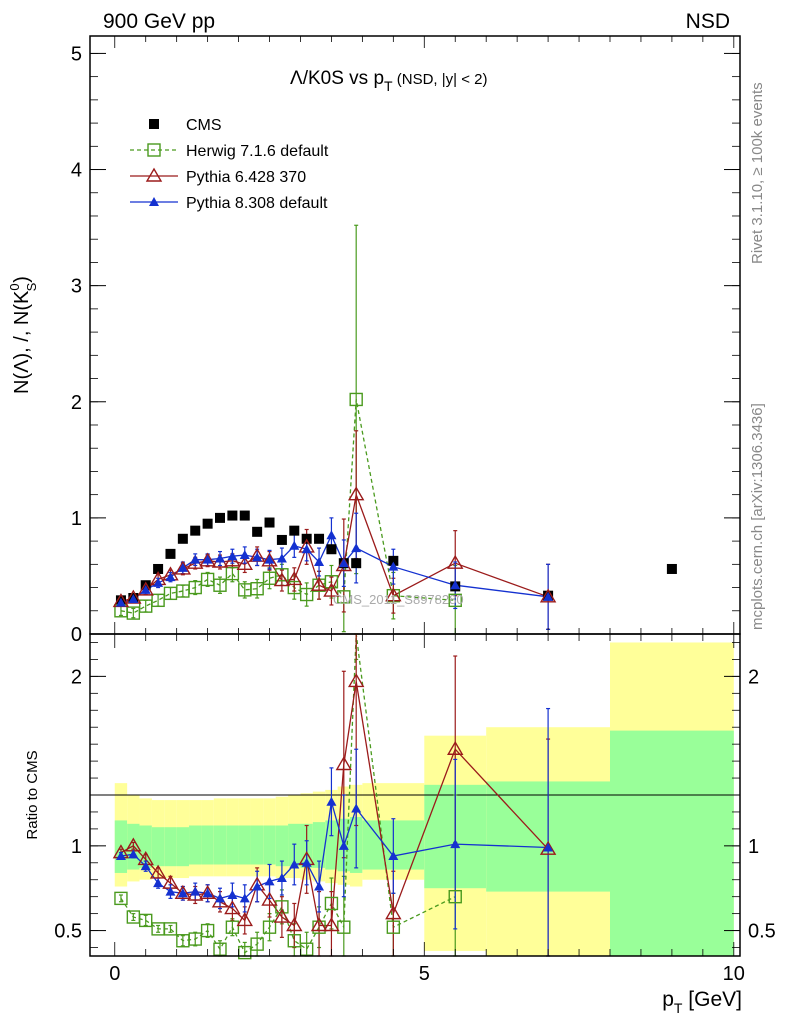 Image resolution: width=786 pixels, height=1024 pixels. Describe the element at coordinates (257, 151) in the screenshot. I see `legend-label-herwig: Herwig 7.1.6 default` at that location.